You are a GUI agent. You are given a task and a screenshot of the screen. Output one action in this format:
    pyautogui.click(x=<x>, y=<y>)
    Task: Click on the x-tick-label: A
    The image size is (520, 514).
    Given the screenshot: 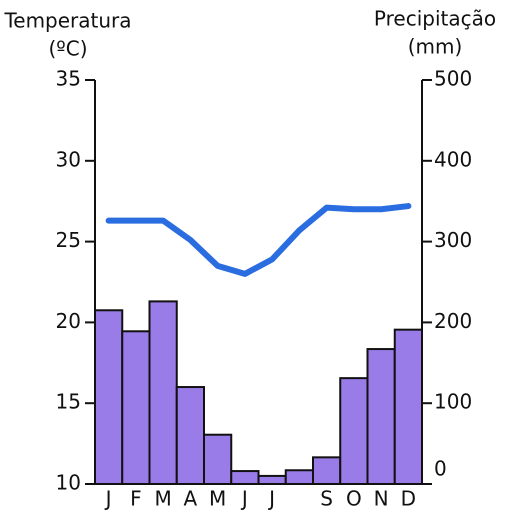 What is the action you would take?
    pyautogui.click(x=191, y=499)
    